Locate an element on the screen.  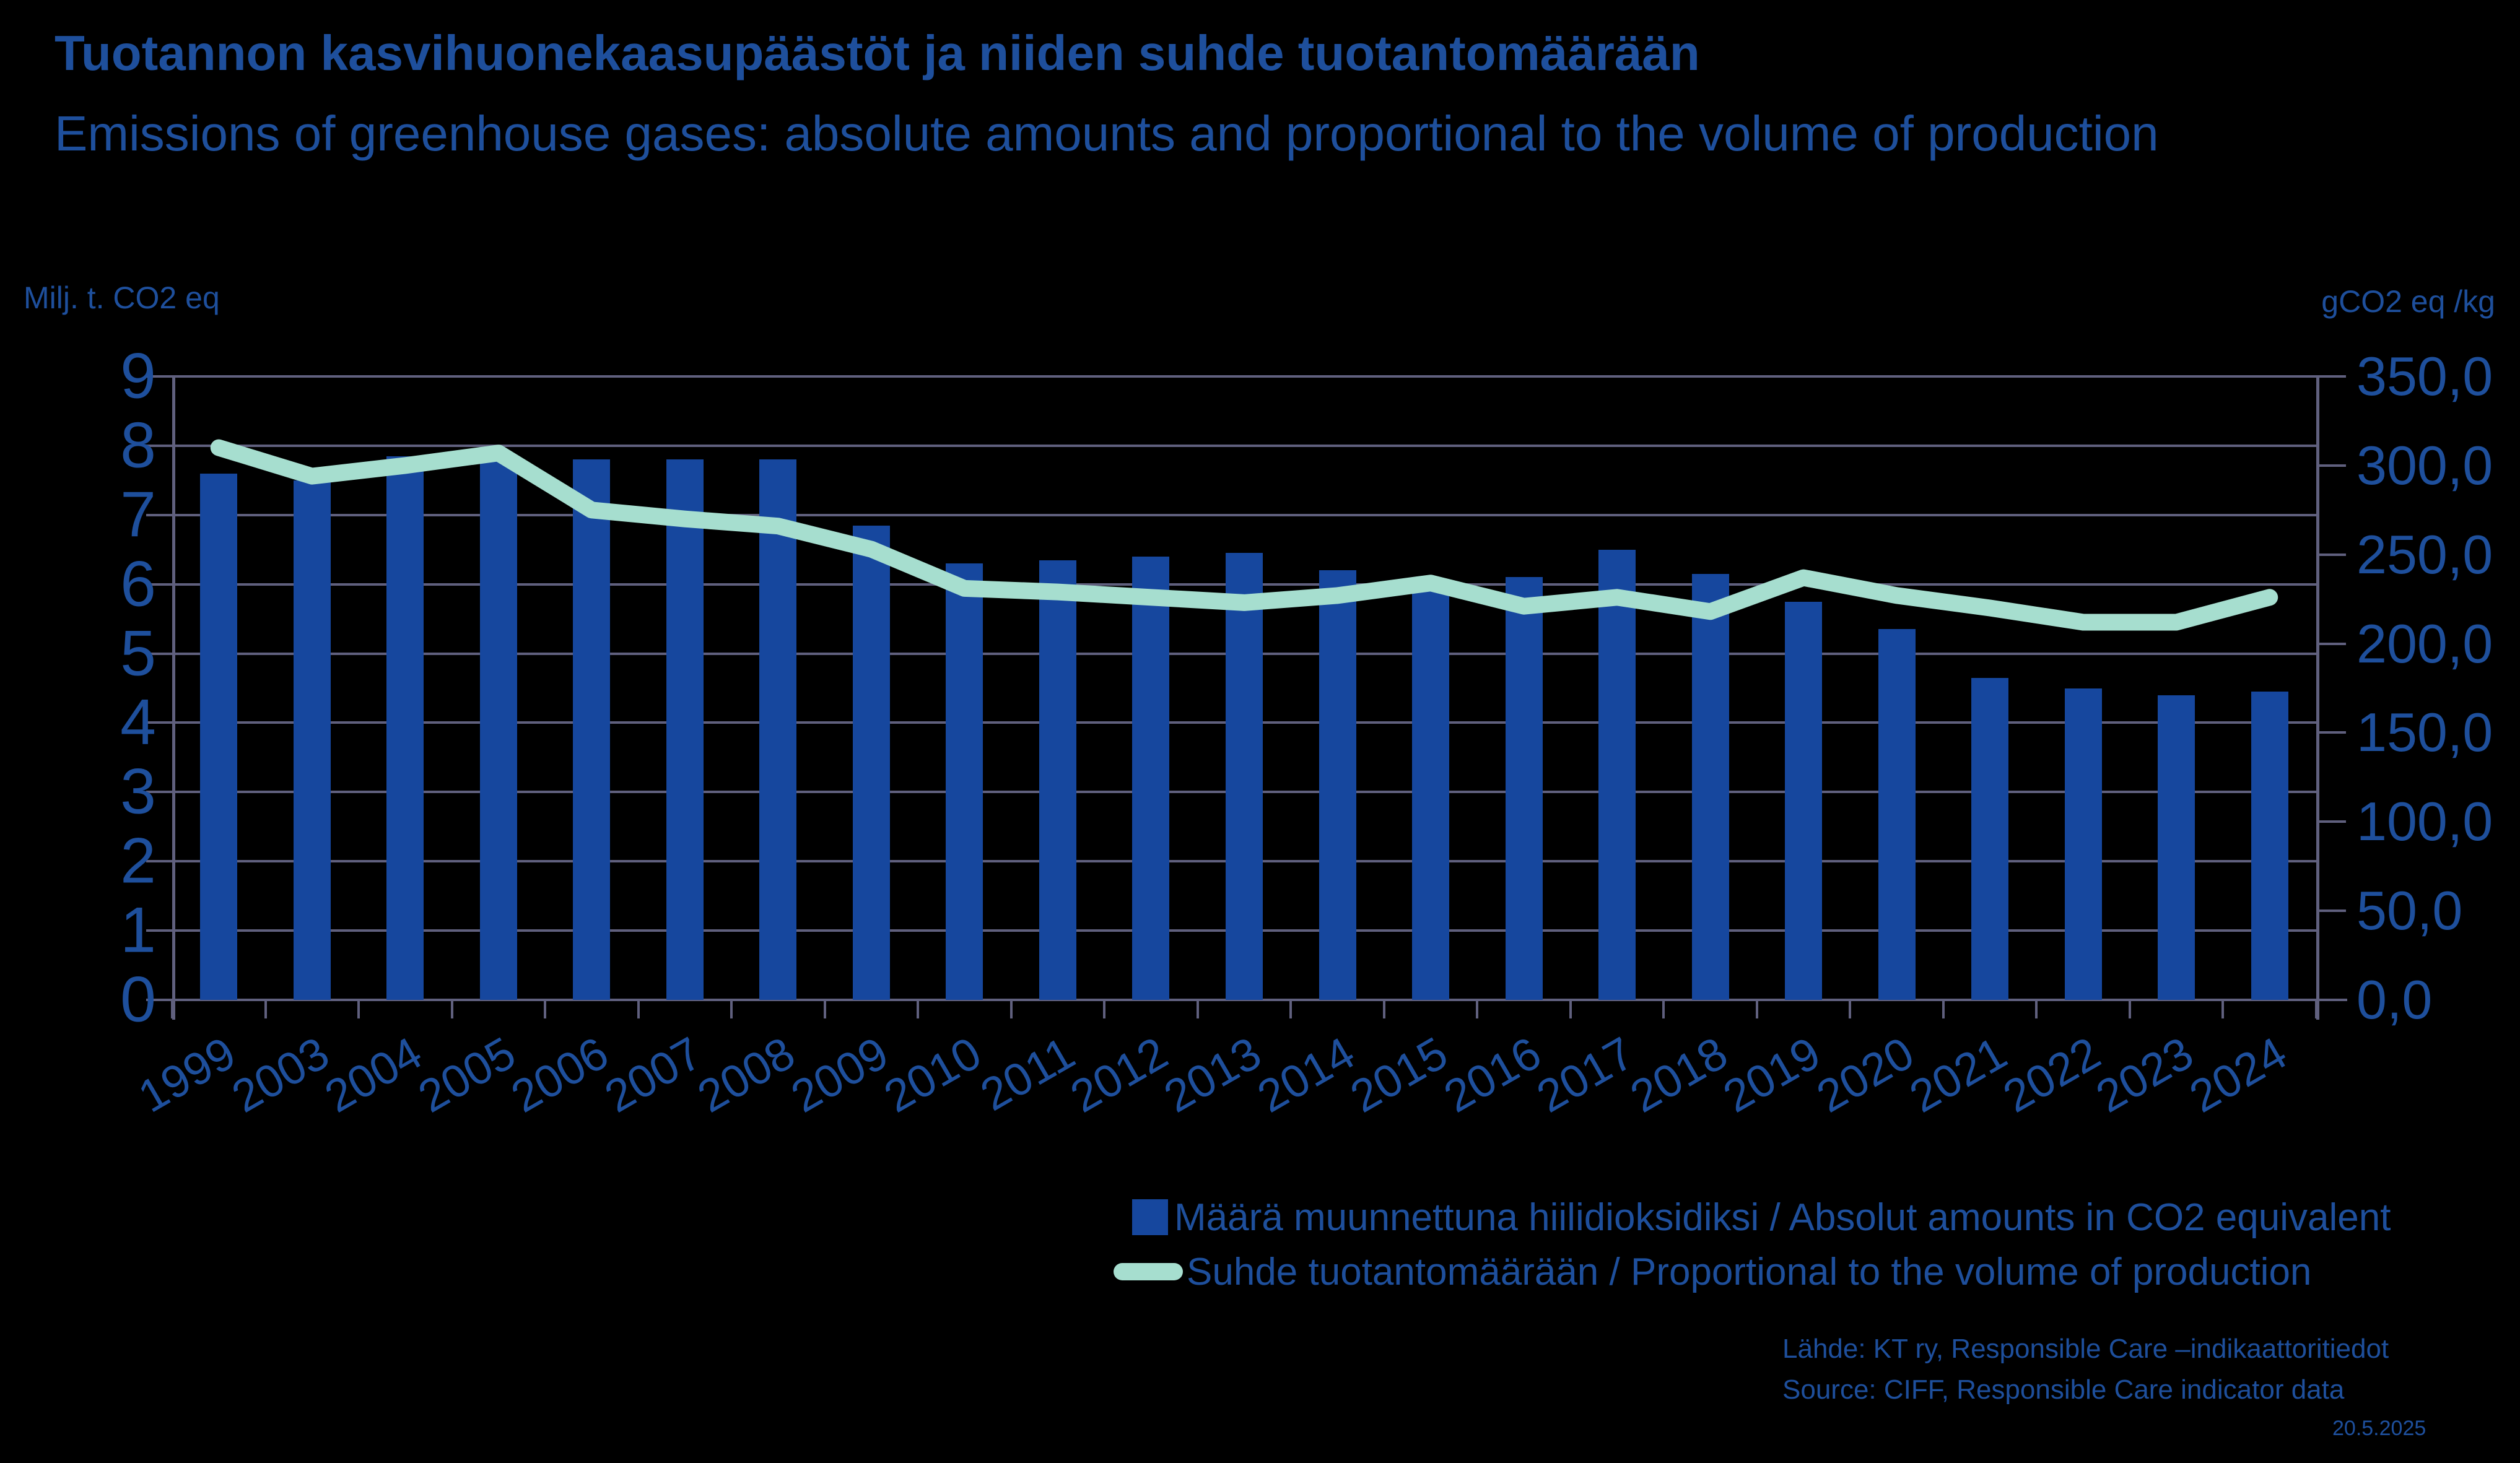
y-axis-label-right: 100,0 is located at coordinates (2425, 822).